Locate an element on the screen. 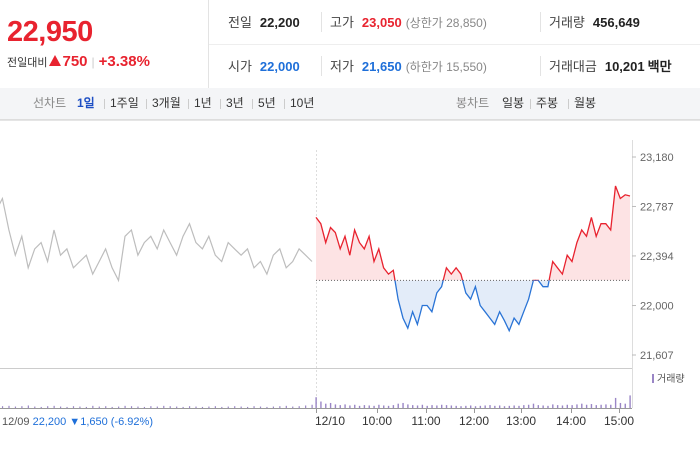 The height and width of the screenshot is (450, 700). stat-value: 23,050 is located at coordinates (381, 22).